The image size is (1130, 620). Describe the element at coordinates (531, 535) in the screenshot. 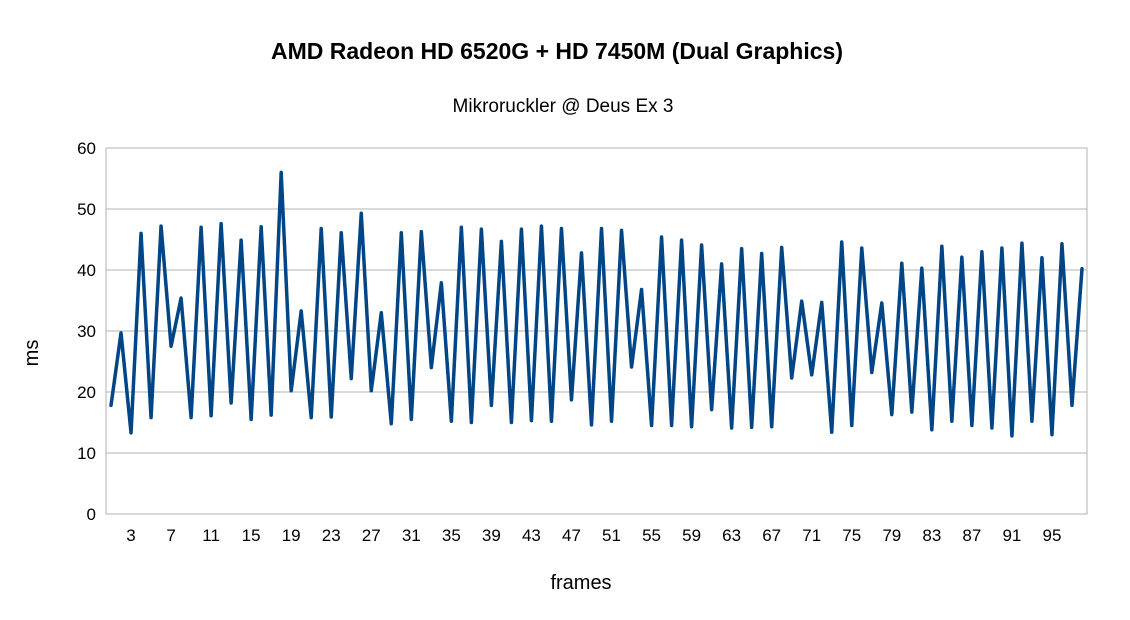

I see `x-tick-label: 43` at that location.